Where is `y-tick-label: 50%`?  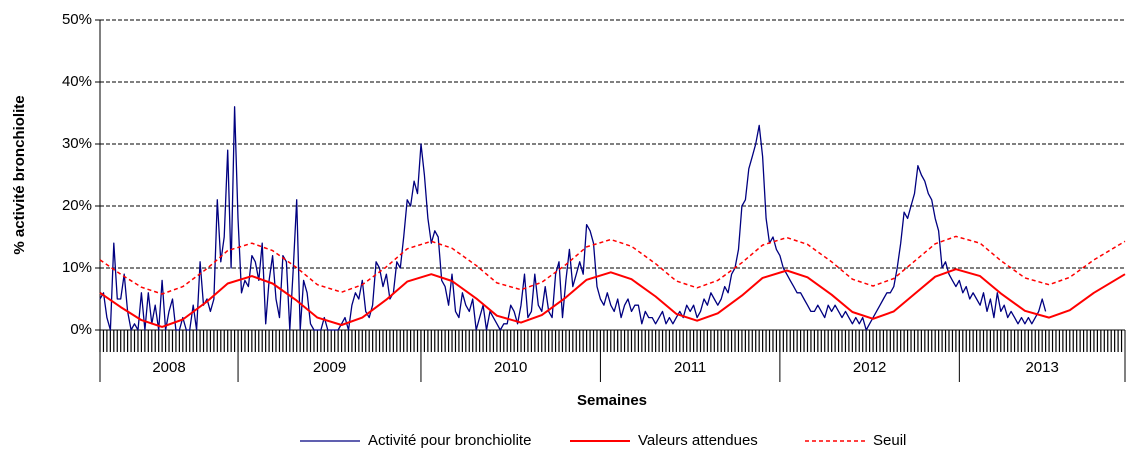 y-tick-label: 50% is located at coordinates (77, 19).